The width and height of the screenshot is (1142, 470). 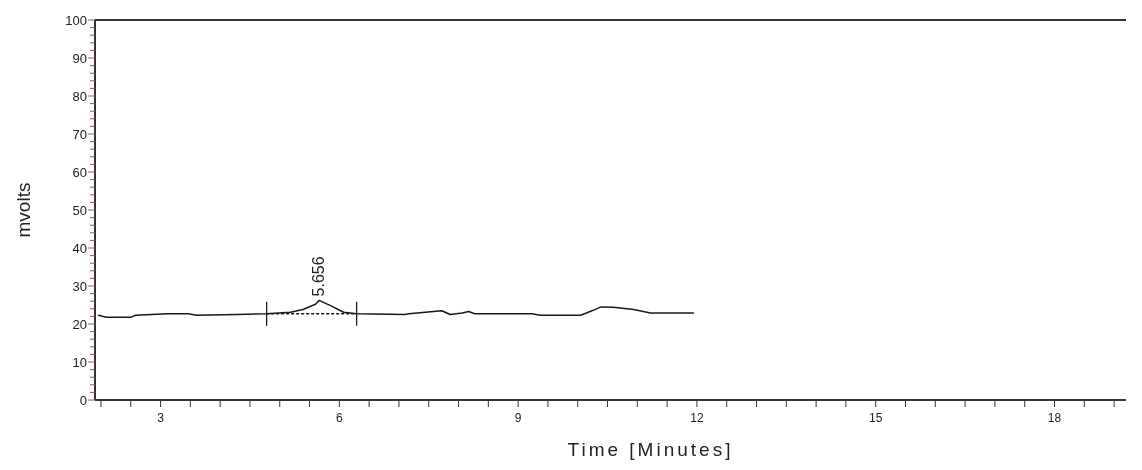 I want to click on x-tick-label: 15, so click(x=876, y=418).